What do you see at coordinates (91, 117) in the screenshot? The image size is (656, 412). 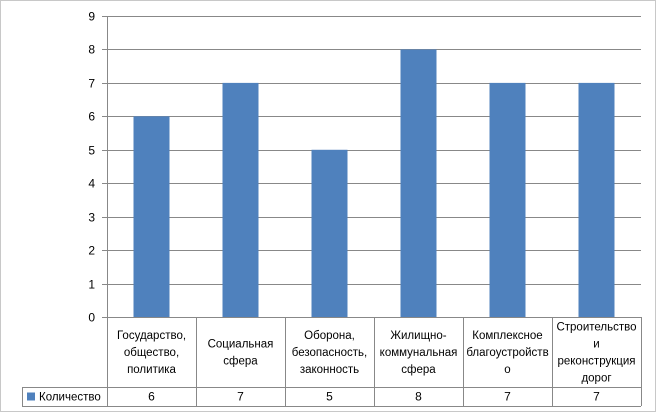 I see `y-tick-label: 6` at bounding box center [91, 117].